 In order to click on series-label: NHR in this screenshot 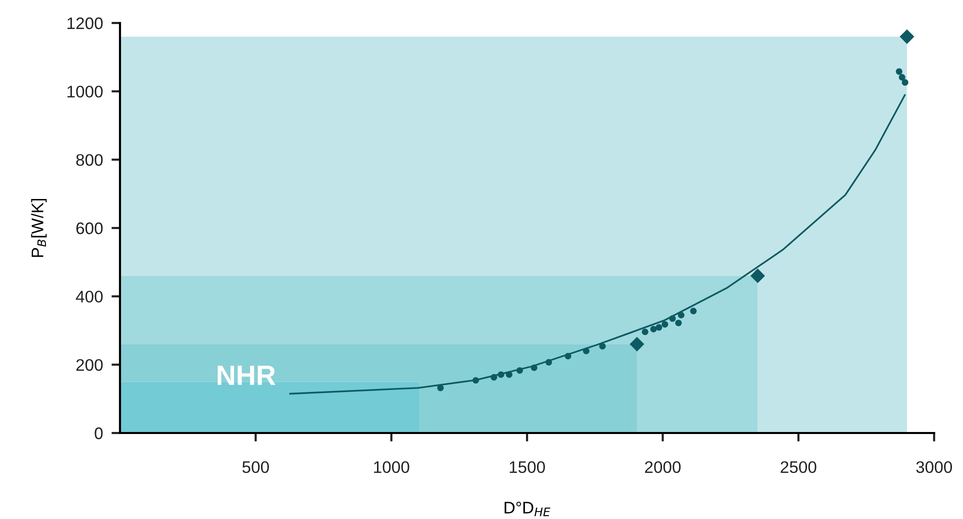, I will do `click(247, 375)`.